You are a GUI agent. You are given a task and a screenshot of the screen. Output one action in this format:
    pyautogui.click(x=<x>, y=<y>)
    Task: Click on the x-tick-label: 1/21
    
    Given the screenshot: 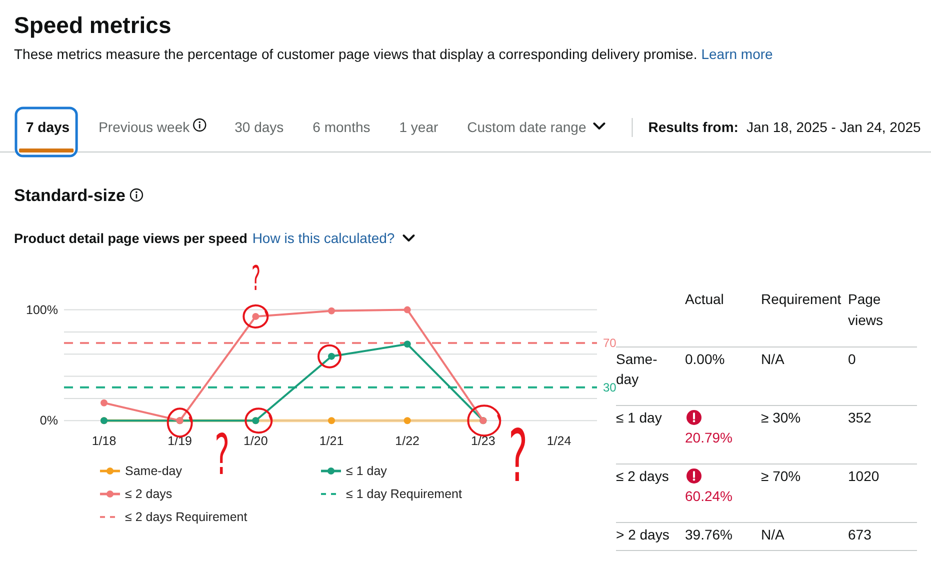 What is the action you would take?
    pyautogui.click(x=331, y=441)
    